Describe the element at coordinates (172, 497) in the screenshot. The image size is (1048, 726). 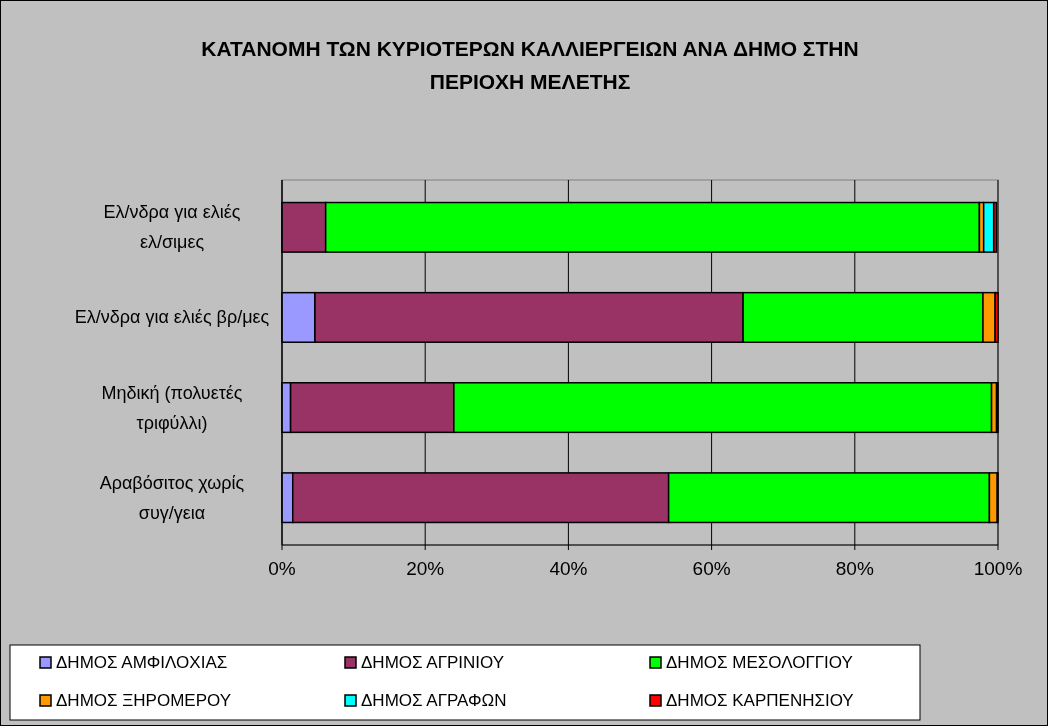
I see `y-tick-label: Αραβόσιτος χωρίς συγ/γεια` at that location.